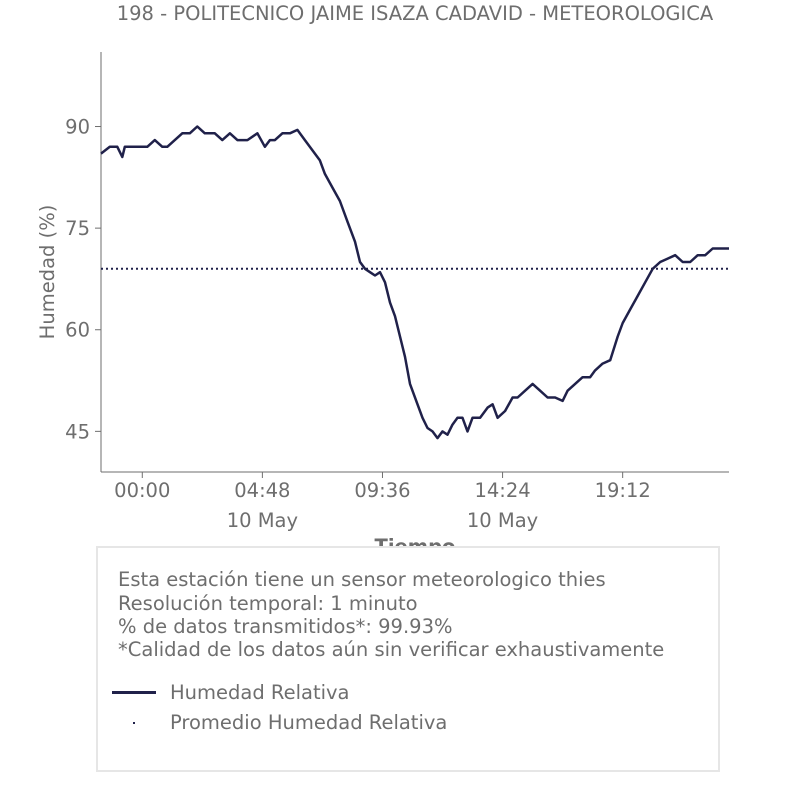  I want to click on legend-series-swatch, so click(134, 692).